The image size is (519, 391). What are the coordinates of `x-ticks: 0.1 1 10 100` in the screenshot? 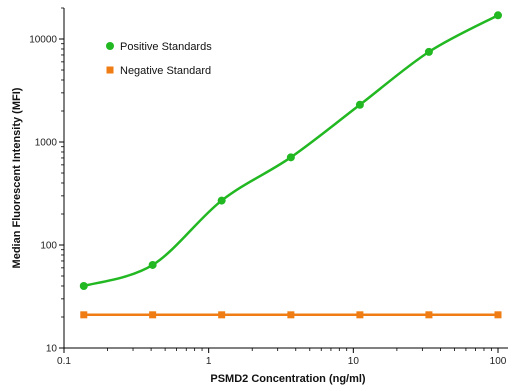 It's located at (282, 357).